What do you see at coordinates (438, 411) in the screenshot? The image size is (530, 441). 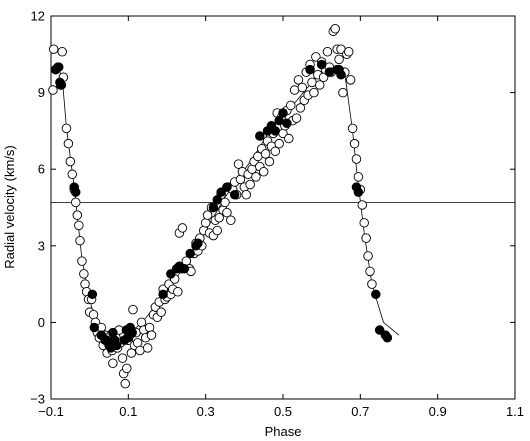 I see `x-tick-label: 0.9` at bounding box center [438, 411].